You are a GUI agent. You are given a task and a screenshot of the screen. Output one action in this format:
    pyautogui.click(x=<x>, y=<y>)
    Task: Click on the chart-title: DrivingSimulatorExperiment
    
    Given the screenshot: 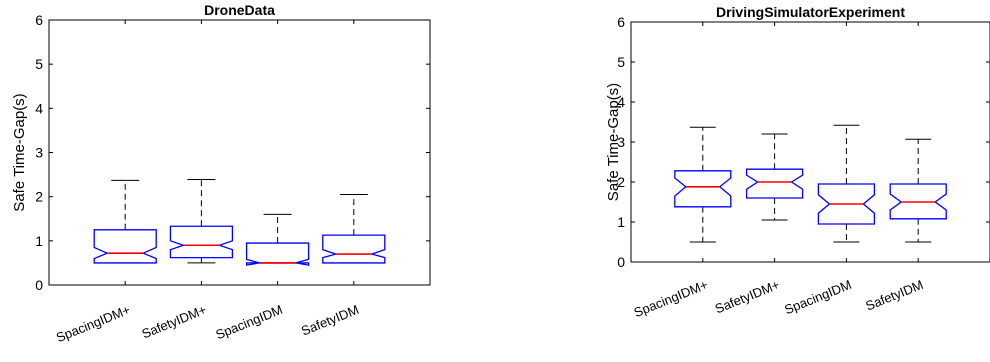 What is the action you would take?
    pyautogui.click(x=810, y=12)
    